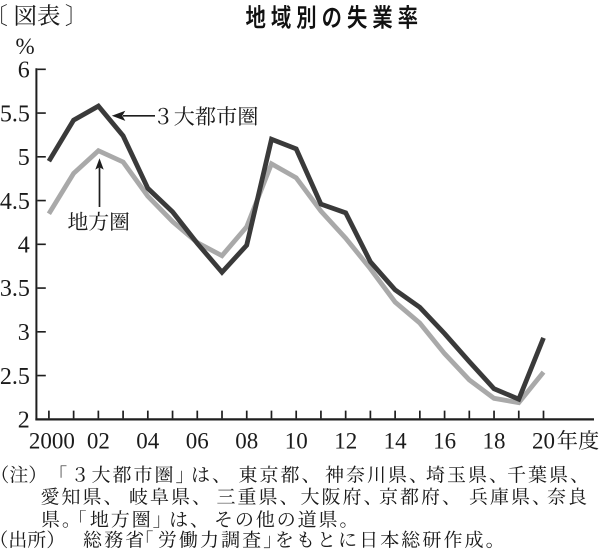  Describe the element at coordinates (345, 441) in the screenshot. I see `svg-text: 12` at that location.